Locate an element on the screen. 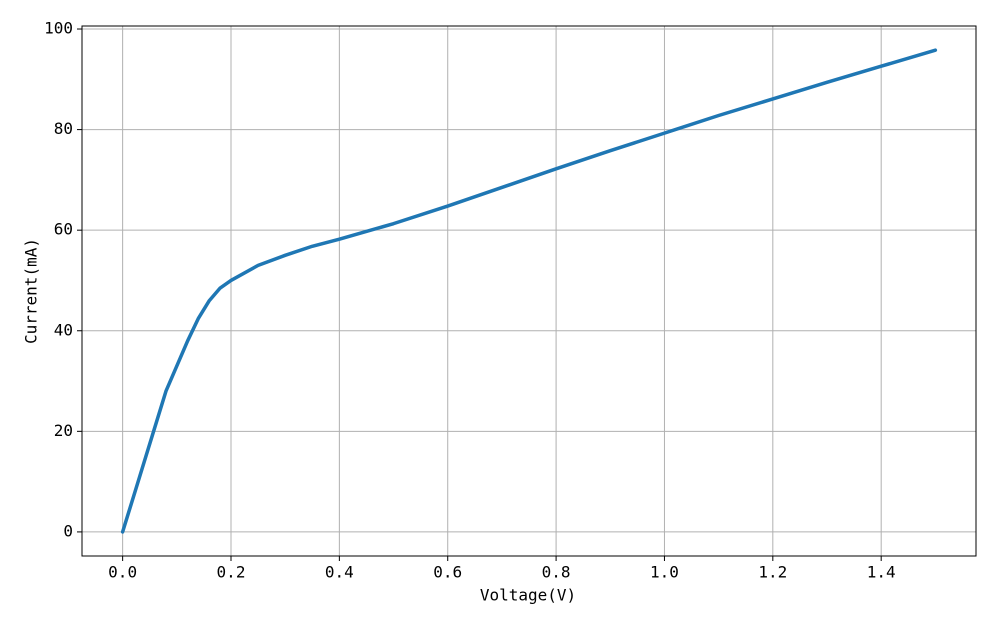  y-tick-label: 40 is located at coordinates (63, 329).